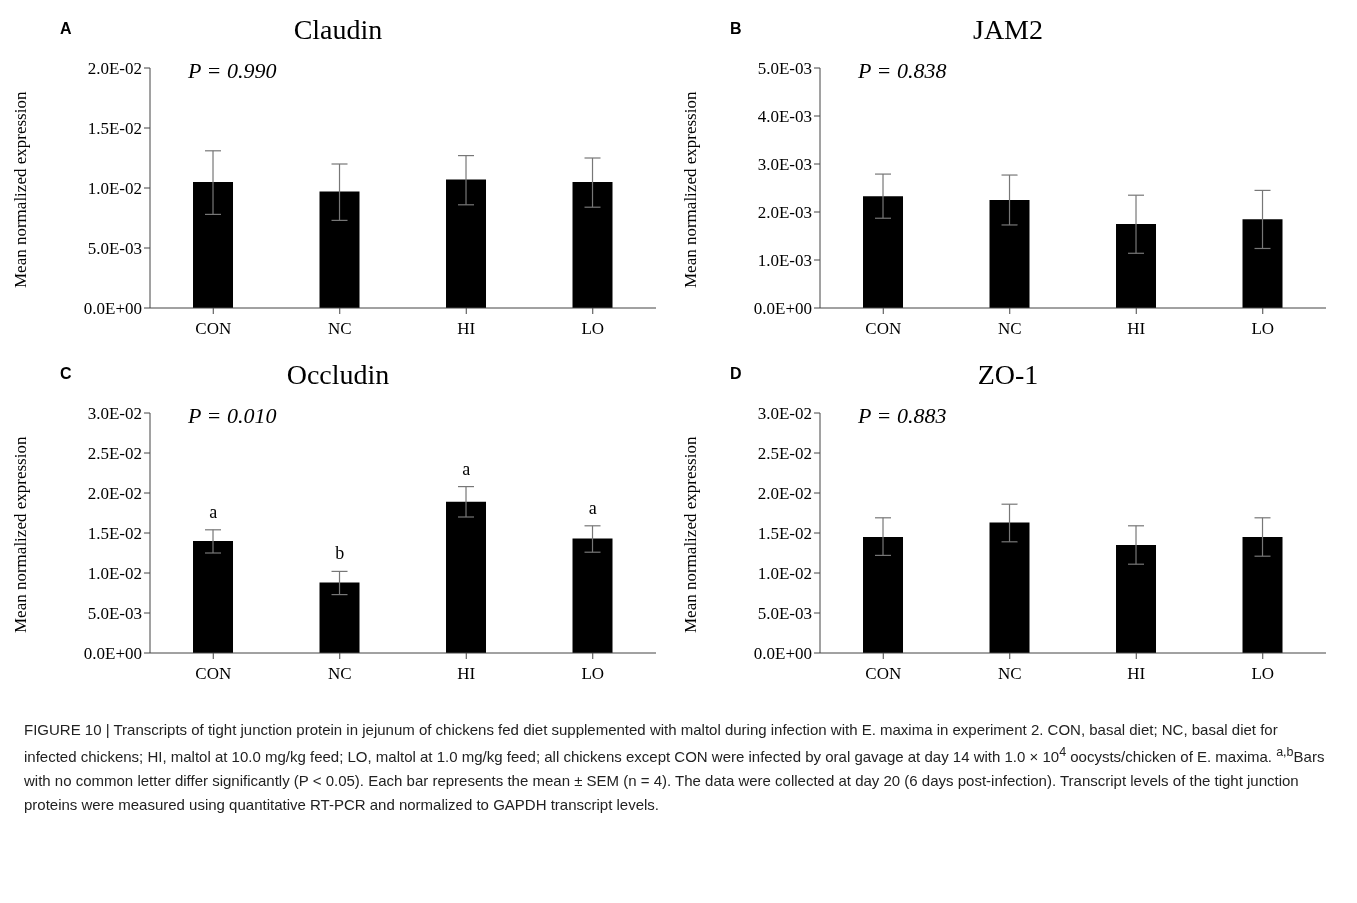 The width and height of the screenshot is (1357, 903). What do you see at coordinates (340, 553) in the screenshot?
I see `data-label: b` at bounding box center [340, 553].